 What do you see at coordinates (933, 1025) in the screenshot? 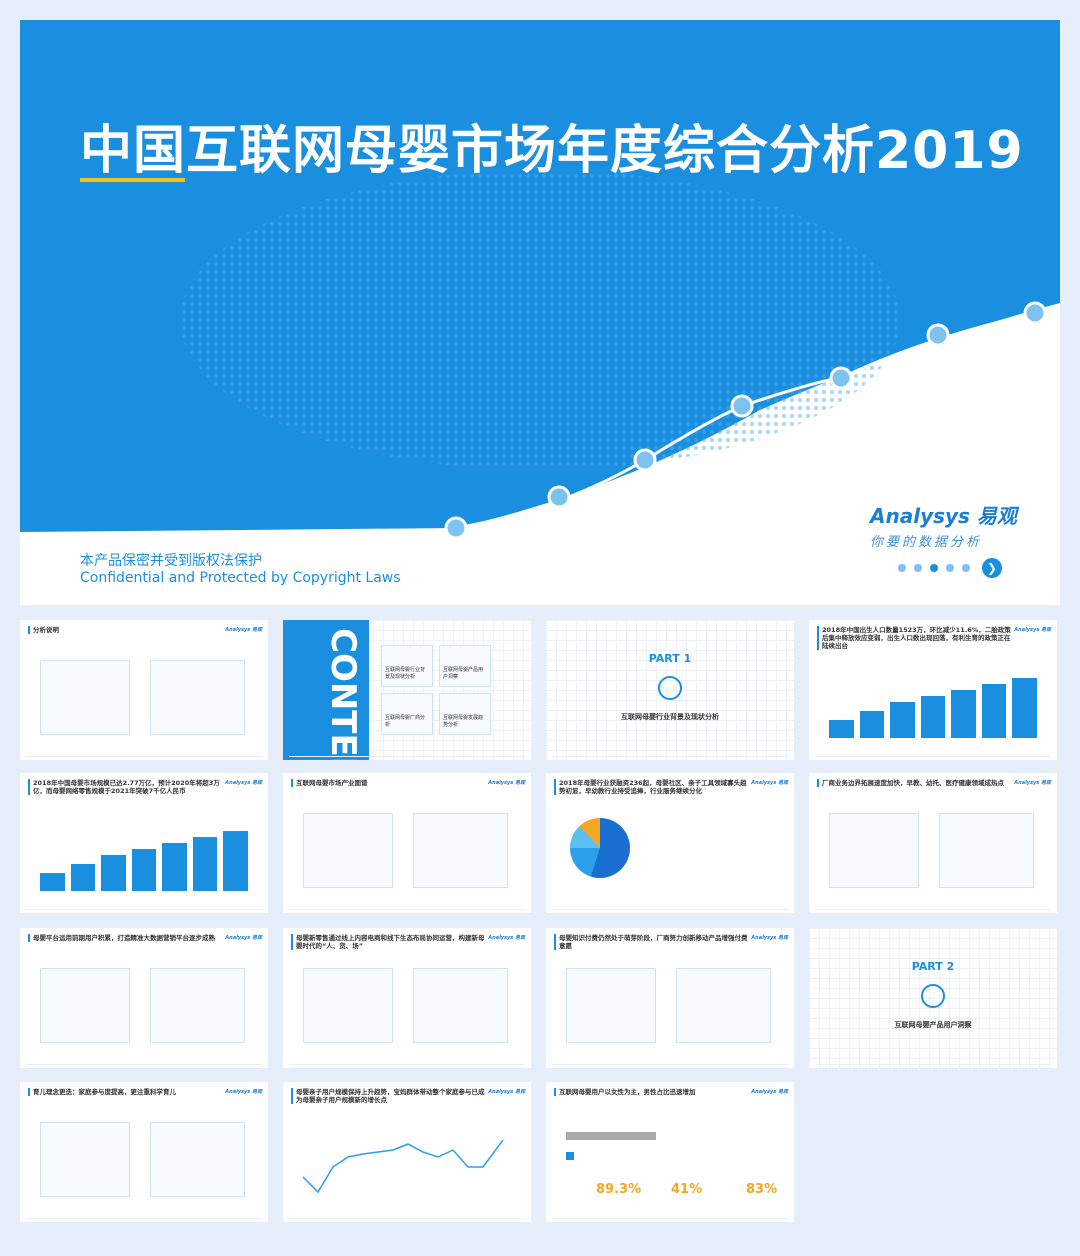
I see `part-subtitle: 互联网母婴产品用户洞察` at bounding box center [933, 1025].